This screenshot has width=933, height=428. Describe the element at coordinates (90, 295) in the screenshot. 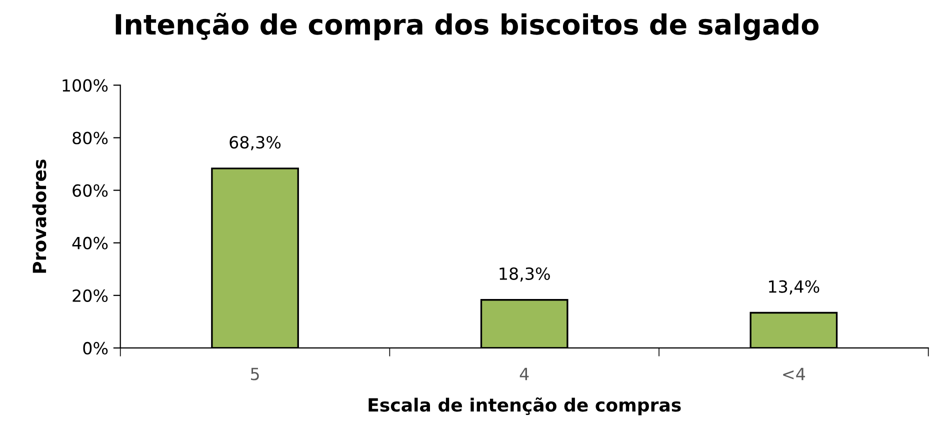

I see `y-tick-label: 20%` at that location.